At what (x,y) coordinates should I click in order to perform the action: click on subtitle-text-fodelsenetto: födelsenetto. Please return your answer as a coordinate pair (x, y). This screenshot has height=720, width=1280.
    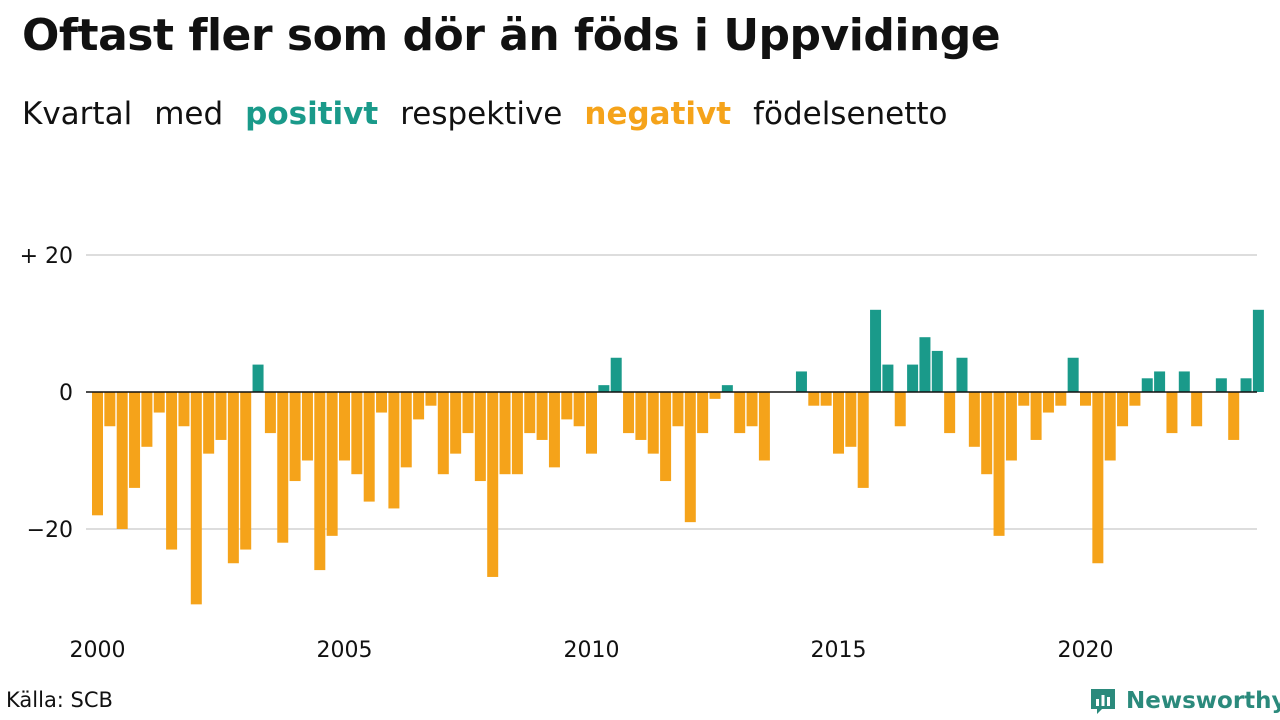
    Looking at the image, I should click on (850, 114).